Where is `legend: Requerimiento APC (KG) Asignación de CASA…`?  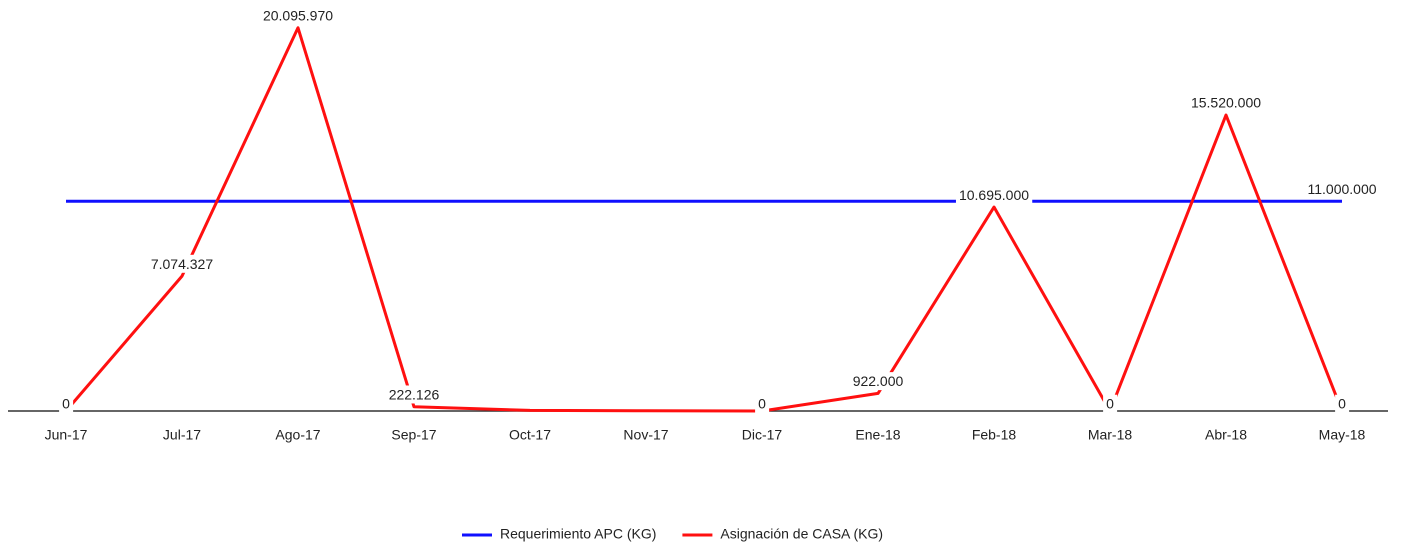
legend: Requerimiento APC (KG) Asignación de CASA… is located at coordinates (672, 534).